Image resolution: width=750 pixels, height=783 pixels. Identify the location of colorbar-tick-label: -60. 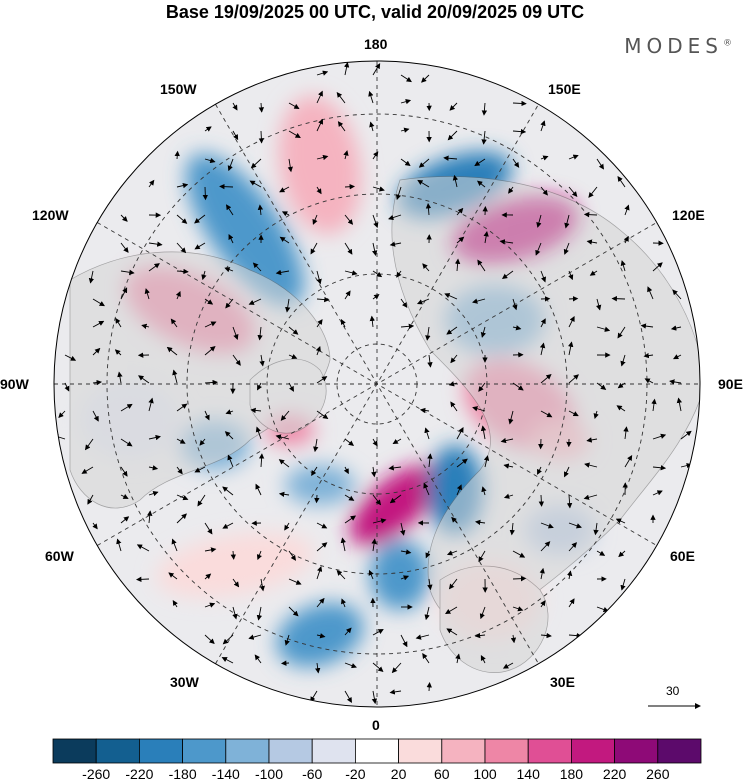
(312, 774).